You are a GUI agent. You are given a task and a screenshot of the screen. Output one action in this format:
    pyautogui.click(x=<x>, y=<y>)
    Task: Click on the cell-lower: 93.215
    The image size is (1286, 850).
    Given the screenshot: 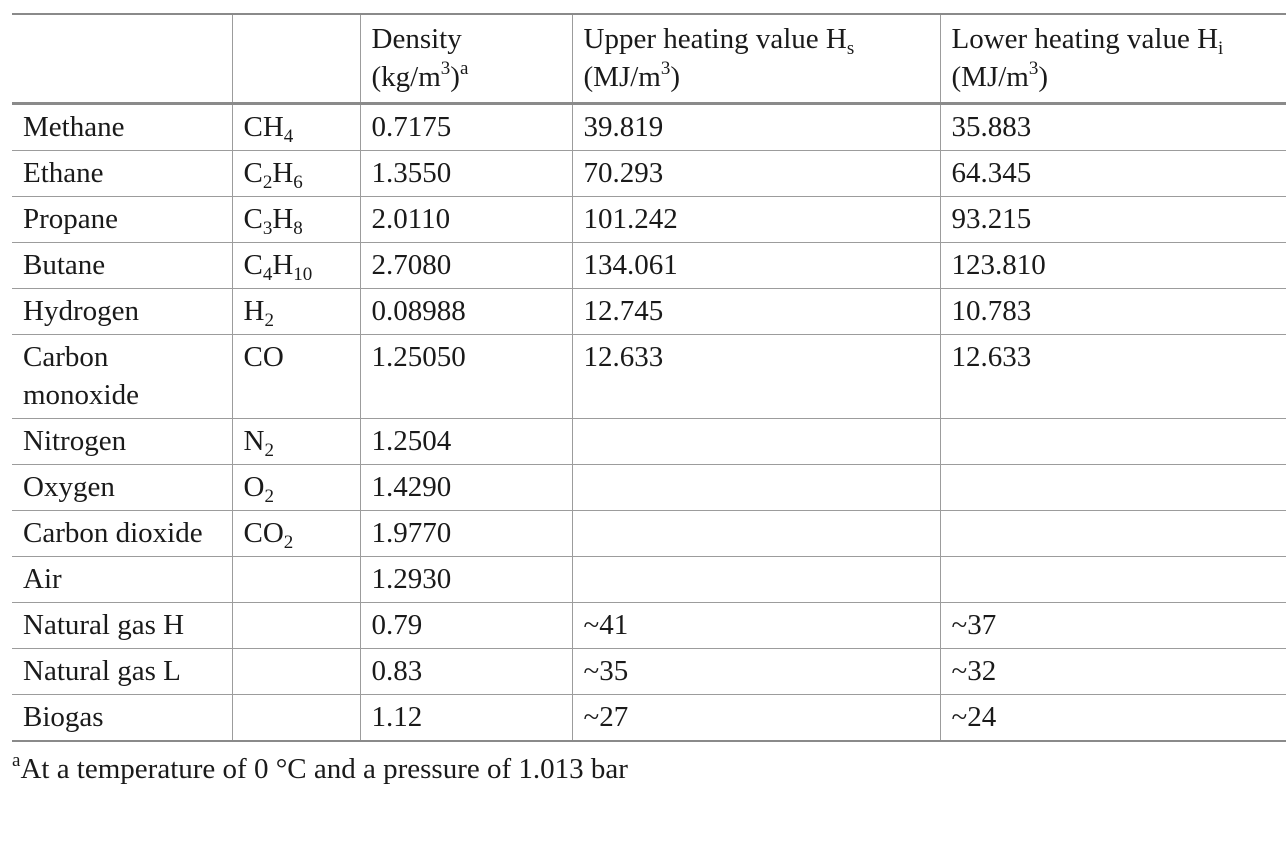 What is the action you would take?
    pyautogui.click(x=1112, y=219)
    